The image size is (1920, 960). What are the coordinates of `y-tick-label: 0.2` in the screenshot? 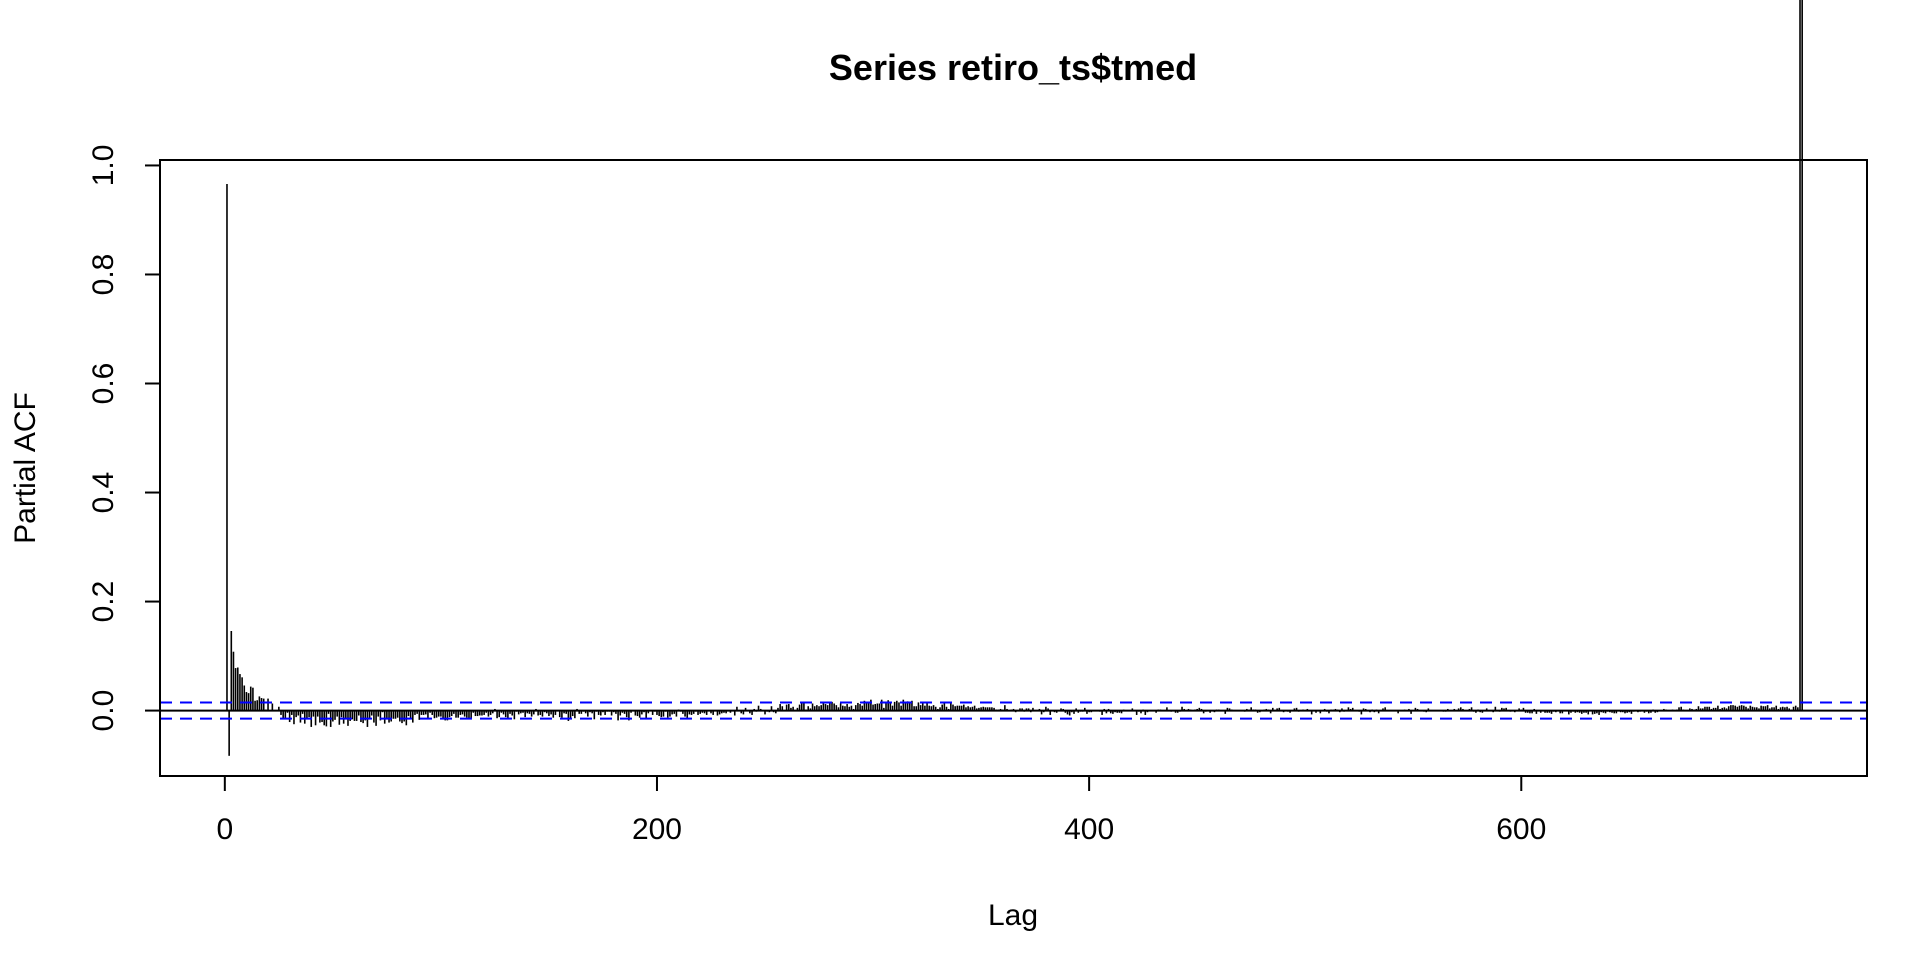 It's located at (103, 602).